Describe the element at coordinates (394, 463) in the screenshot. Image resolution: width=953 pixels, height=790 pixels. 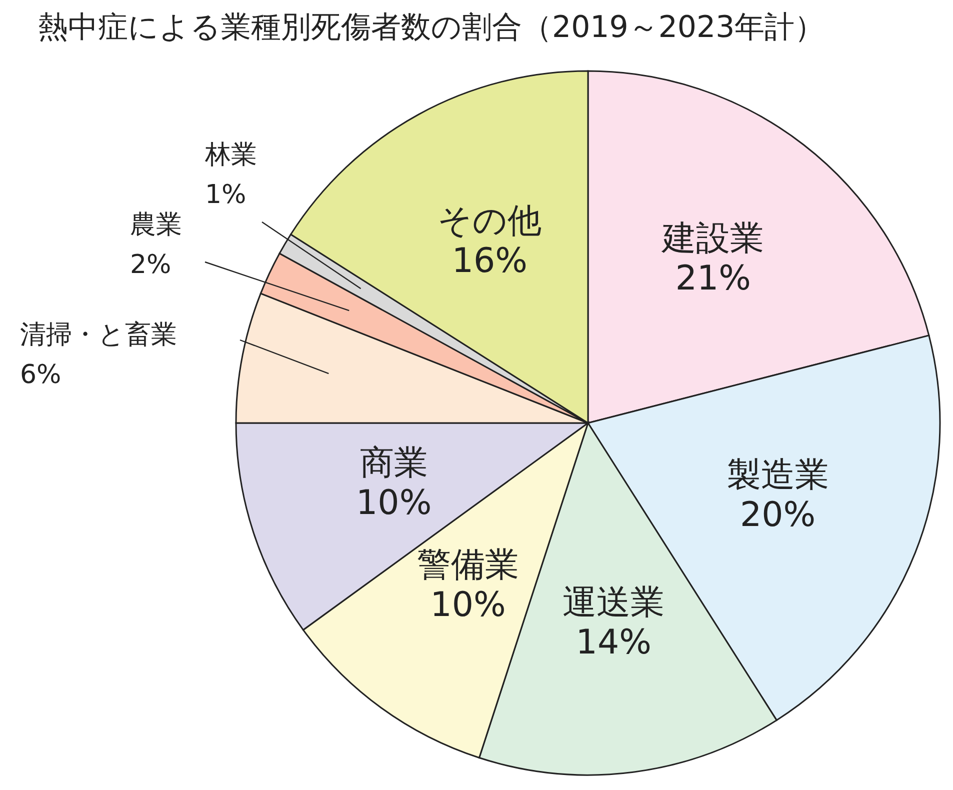
I see `slice-label: 商業` at that location.